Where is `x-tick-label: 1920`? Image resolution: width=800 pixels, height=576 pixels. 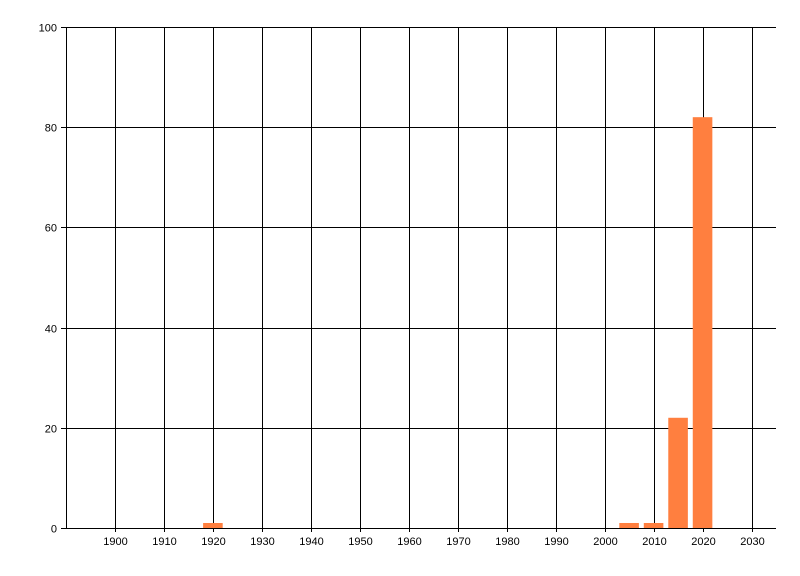 x-tick-label: 1920 is located at coordinates (213, 542).